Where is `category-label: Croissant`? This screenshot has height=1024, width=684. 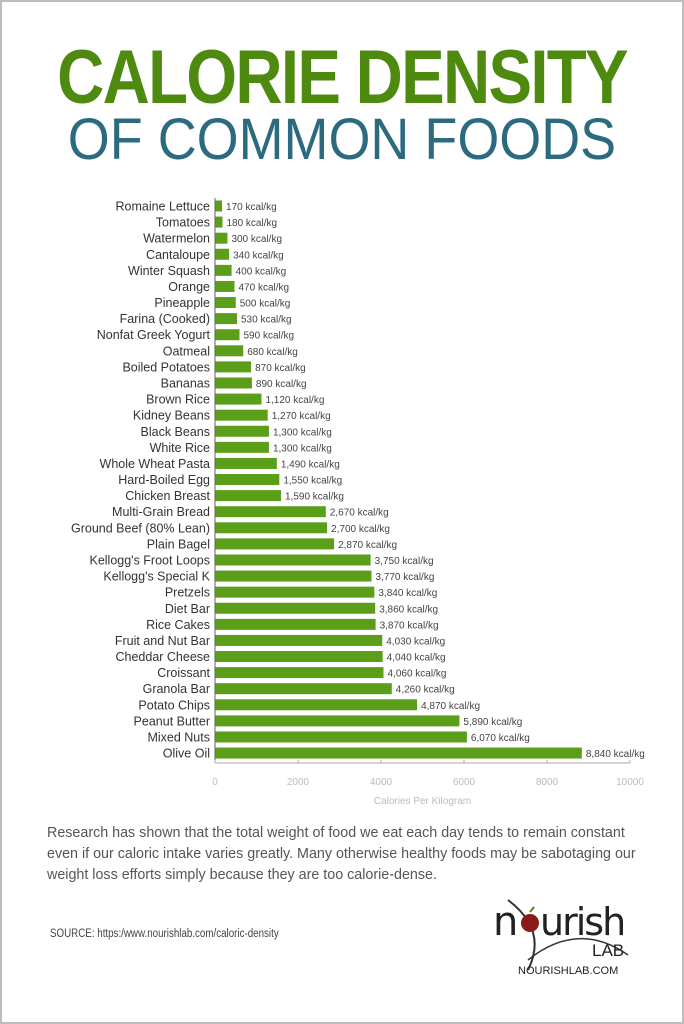
category-label: Croissant is located at coordinates (183, 673).